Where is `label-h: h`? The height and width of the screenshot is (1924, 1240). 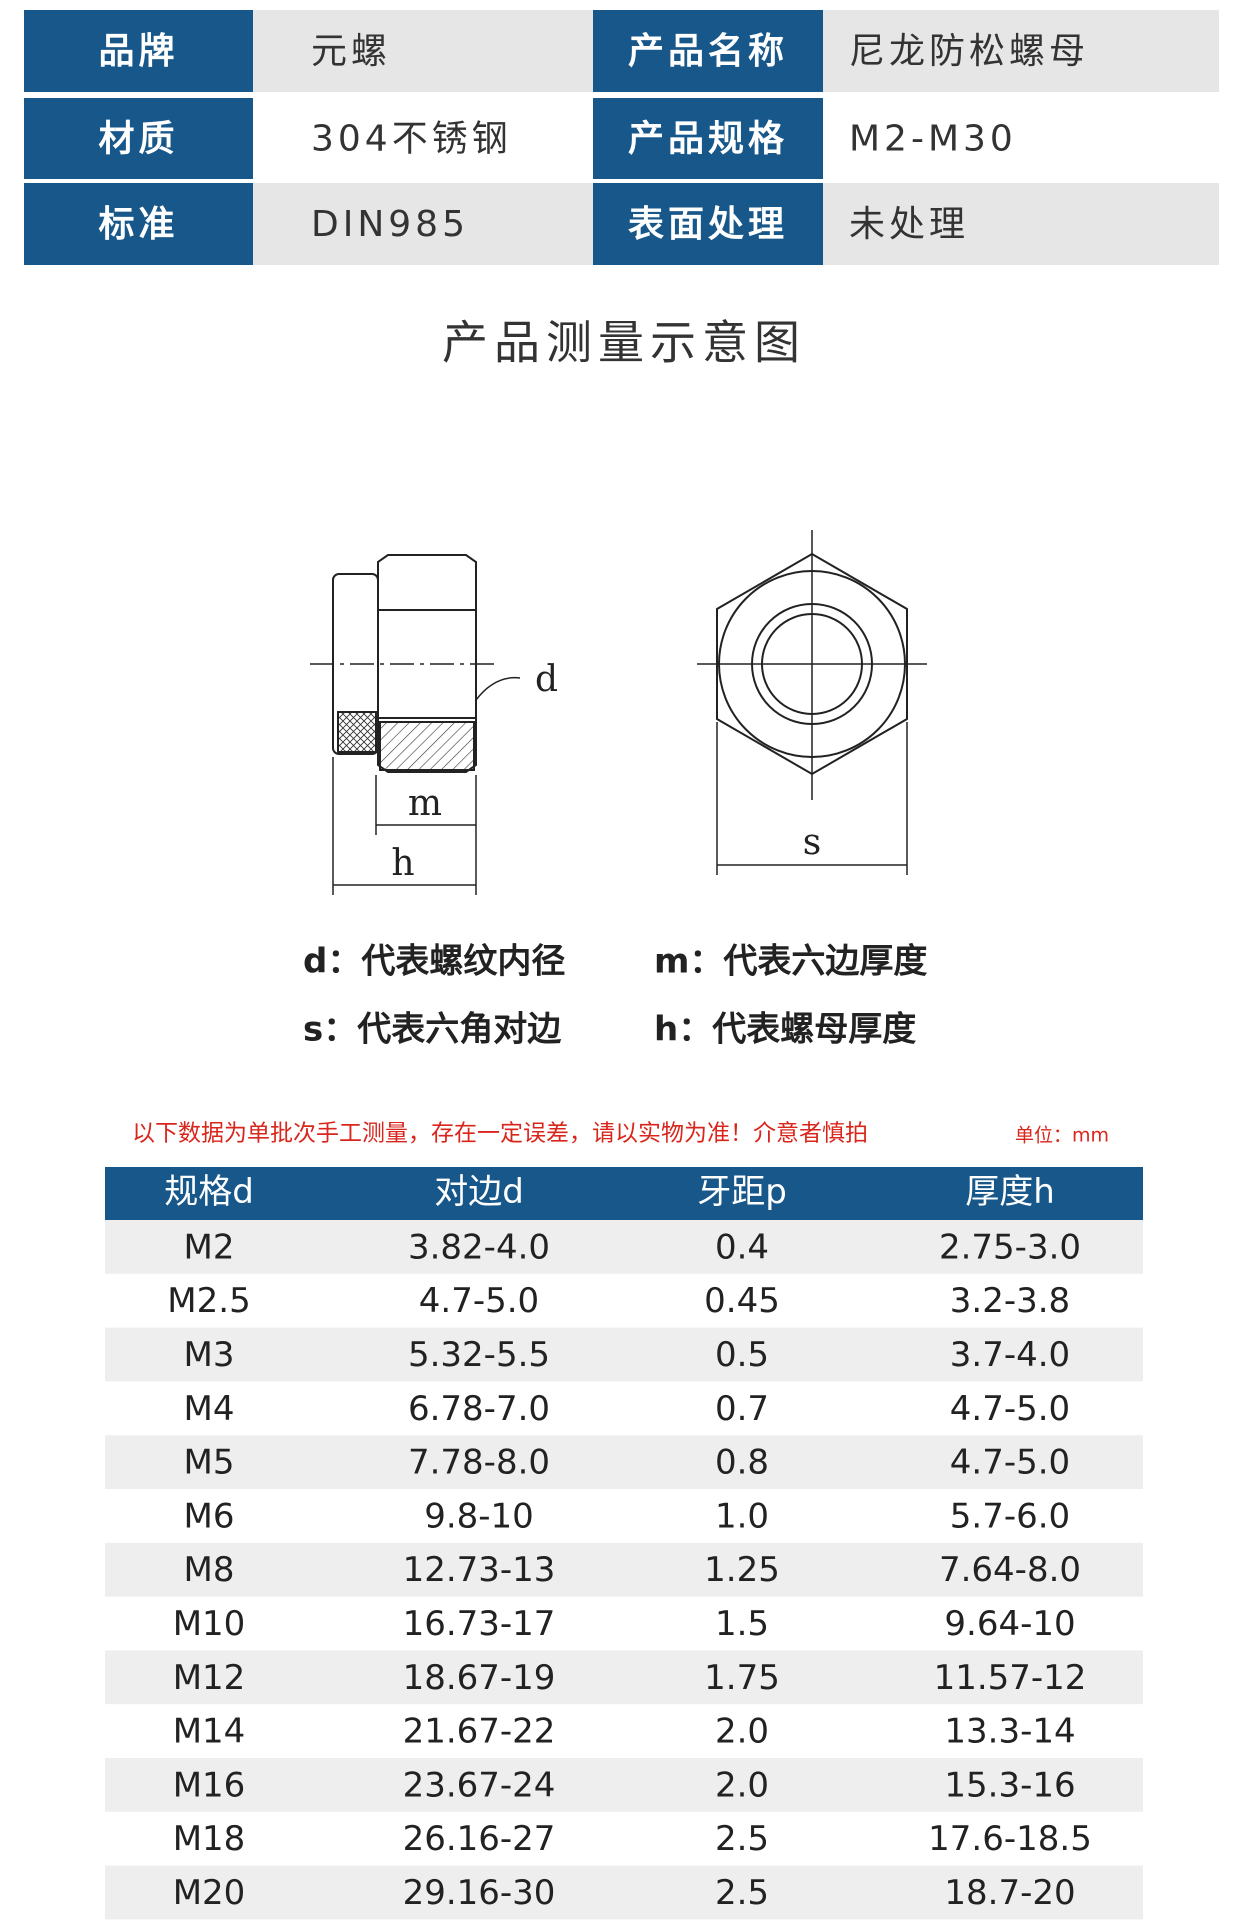
label-h: h is located at coordinates (402, 863).